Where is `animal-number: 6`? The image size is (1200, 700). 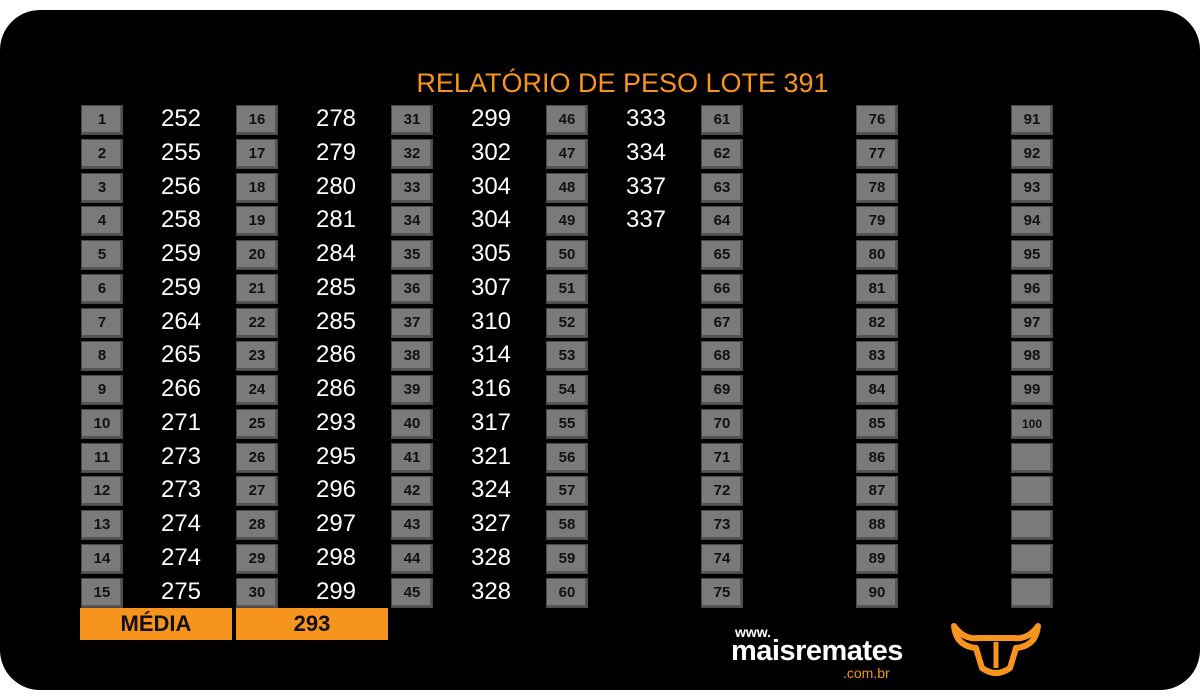
animal-number: 6 is located at coordinates (102, 288).